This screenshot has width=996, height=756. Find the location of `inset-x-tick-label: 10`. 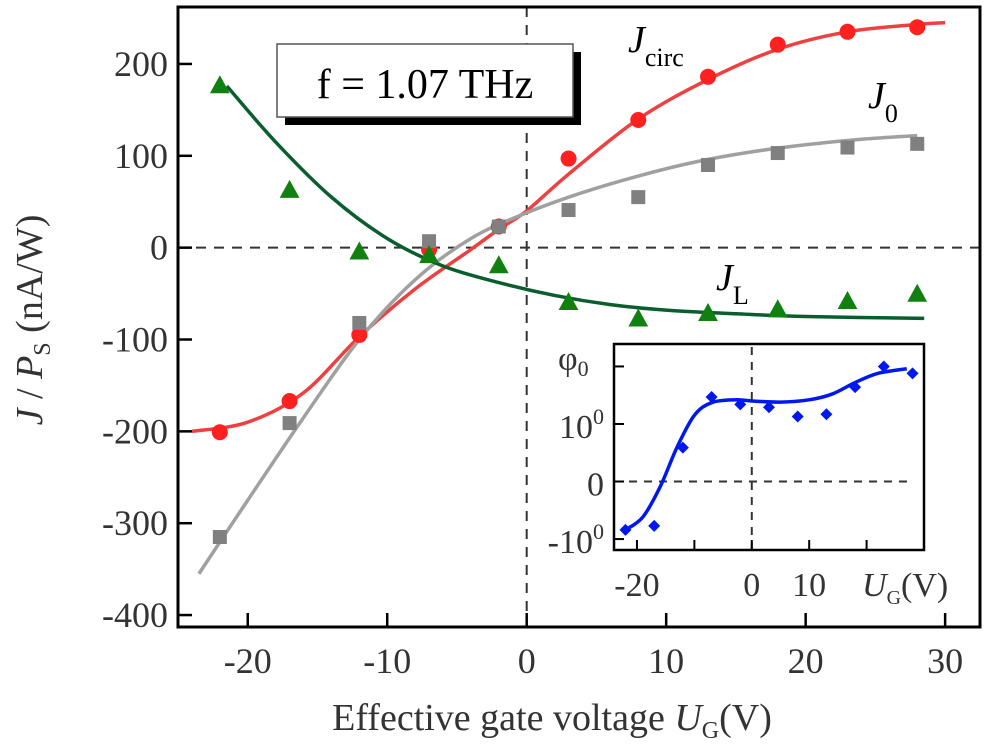

inset-x-tick-label: 10 is located at coordinates (809, 585).